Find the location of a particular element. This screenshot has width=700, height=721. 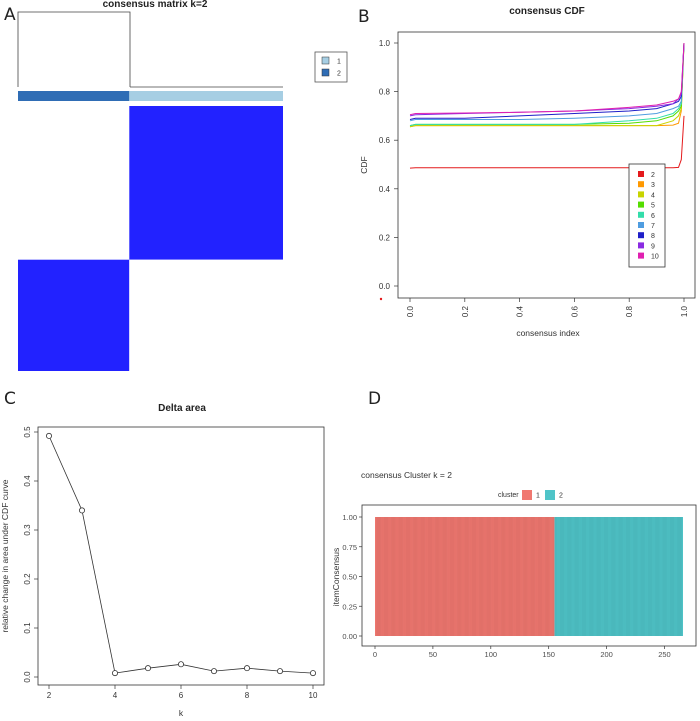

panel-letter-b: B is located at coordinates (364, 17).